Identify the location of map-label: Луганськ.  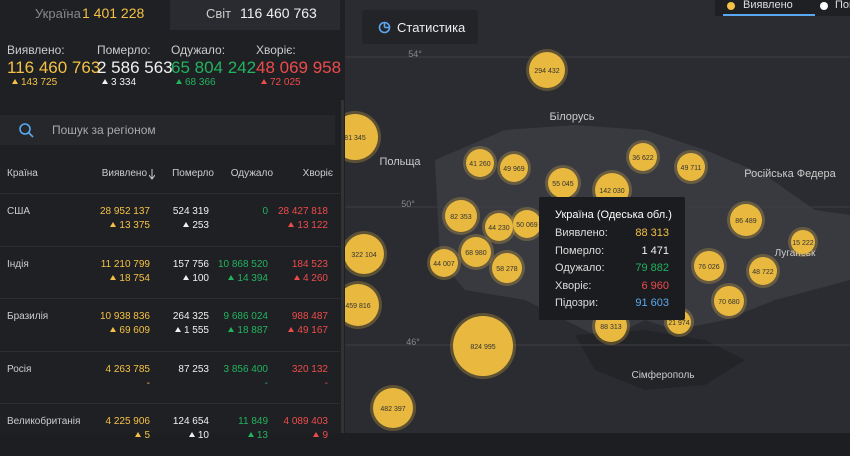
(795, 253).